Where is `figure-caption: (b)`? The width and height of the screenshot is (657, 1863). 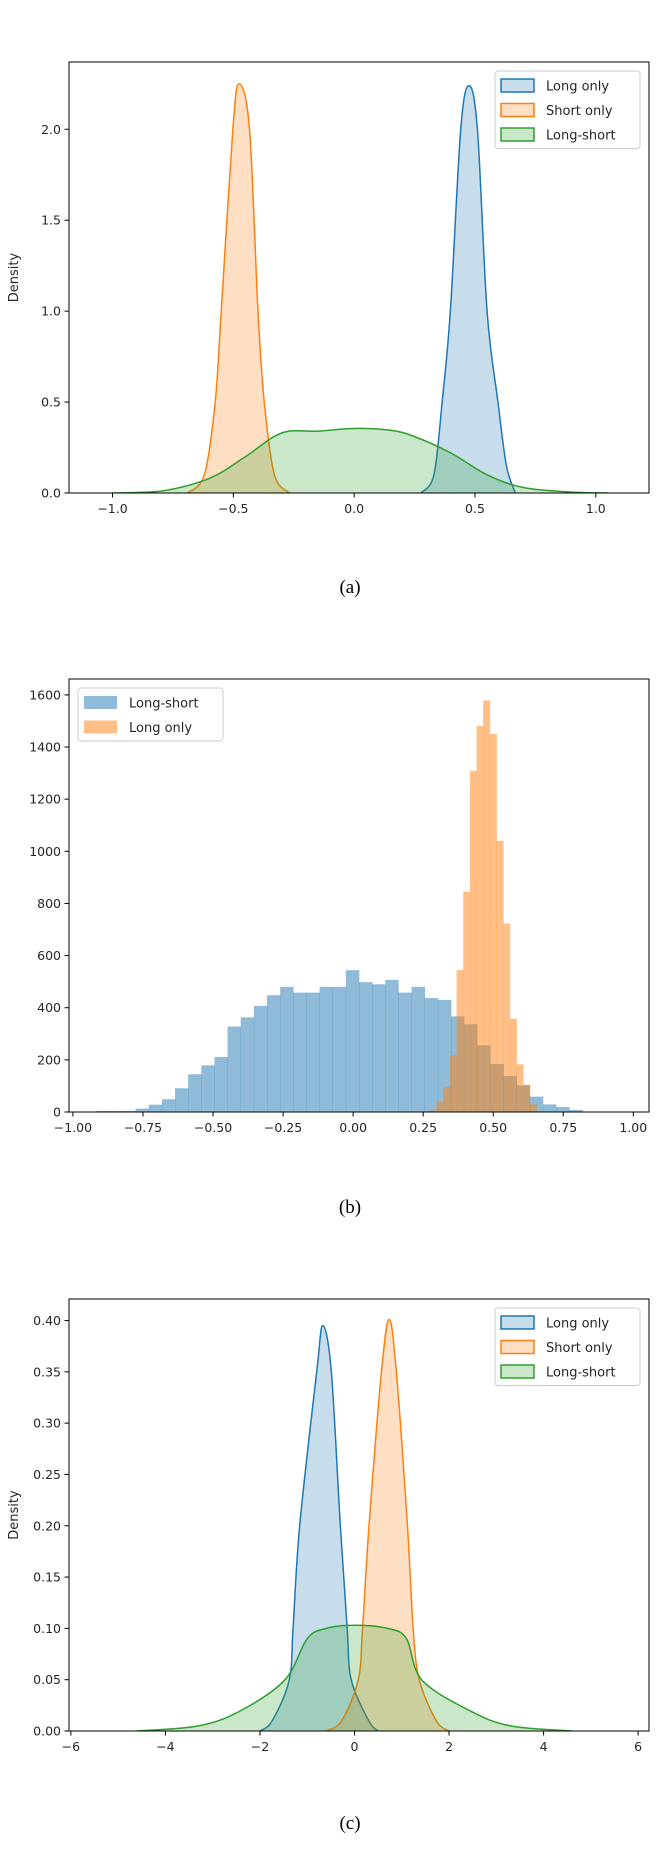
figure-caption: (b) is located at coordinates (350, 1207).